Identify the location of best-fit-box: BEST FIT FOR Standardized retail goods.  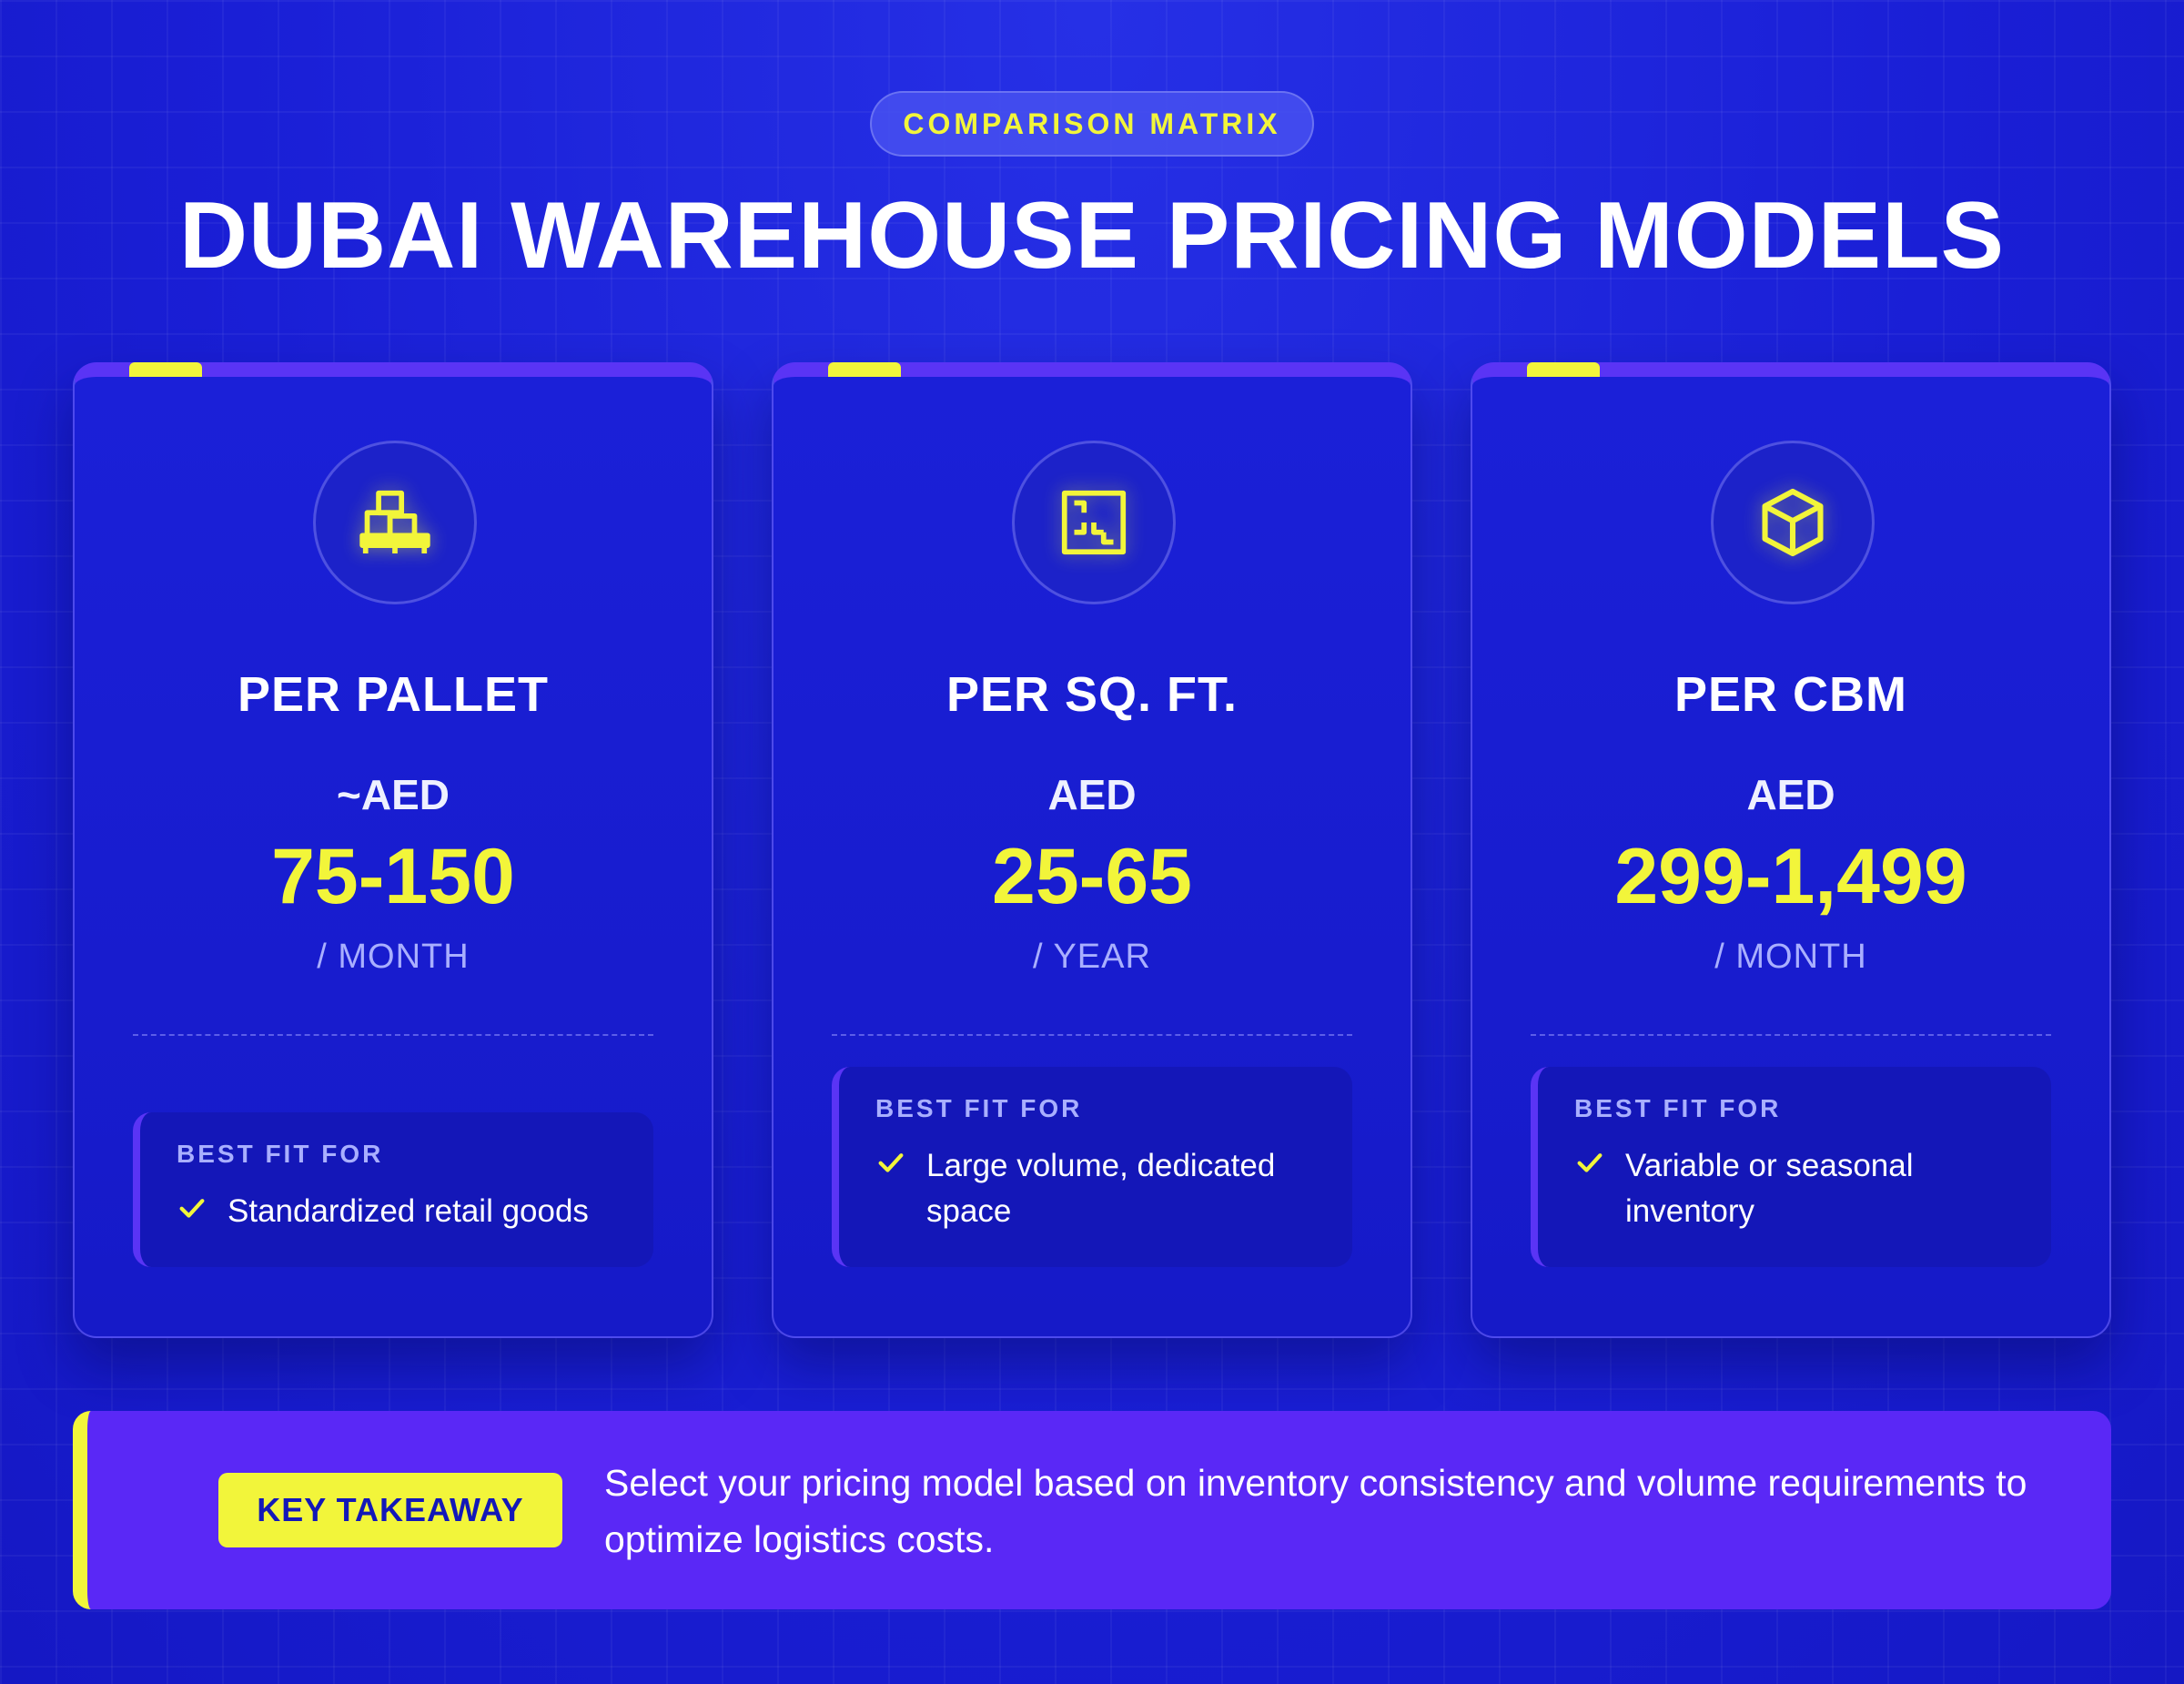
(393, 1189).